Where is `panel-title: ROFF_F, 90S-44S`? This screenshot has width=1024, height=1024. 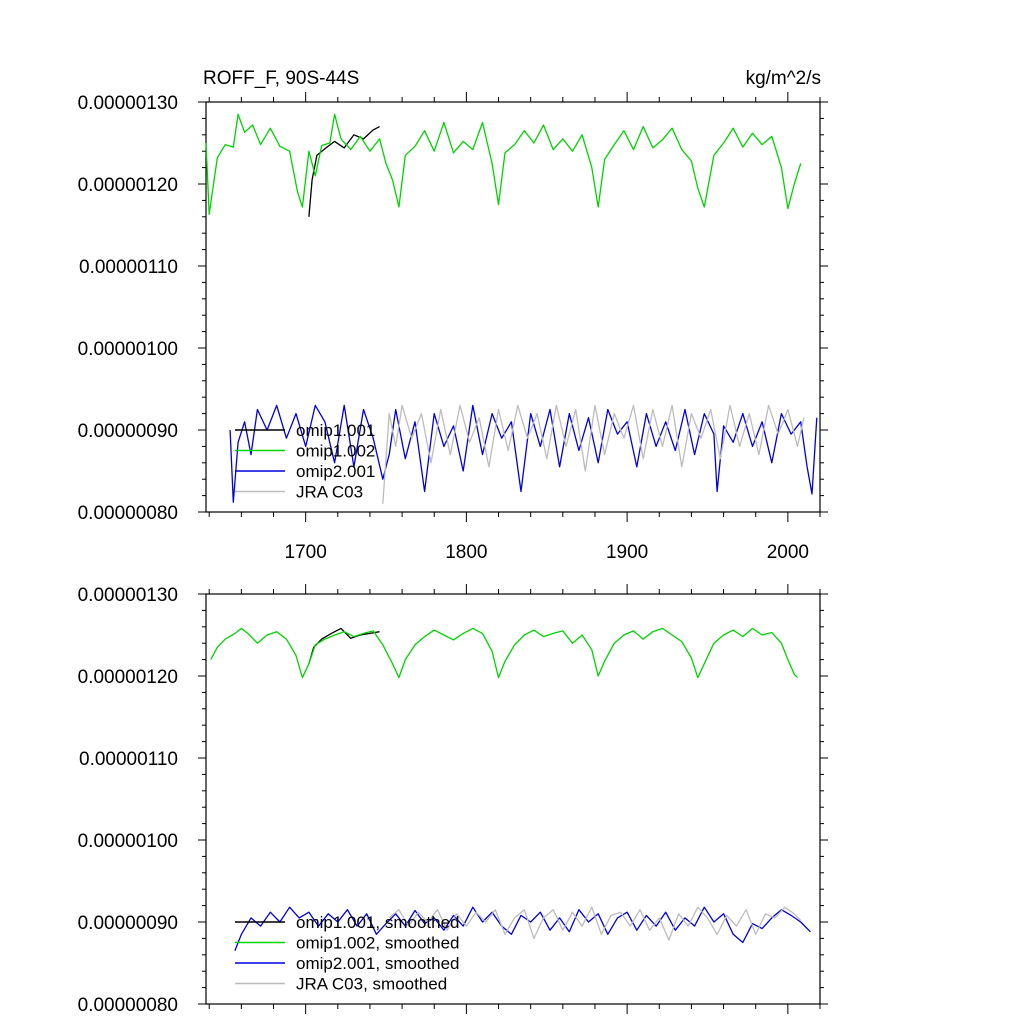 panel-title: ROFF_F, 90S-44S is located at coordinates (281, 78).